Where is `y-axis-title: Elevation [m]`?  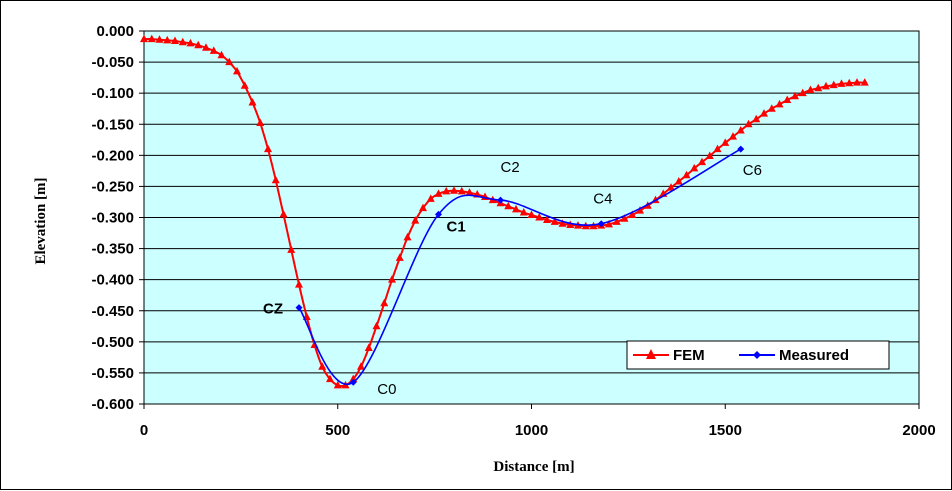
y-axis-title: Elevation [m] is located at coordinates (41, 220).